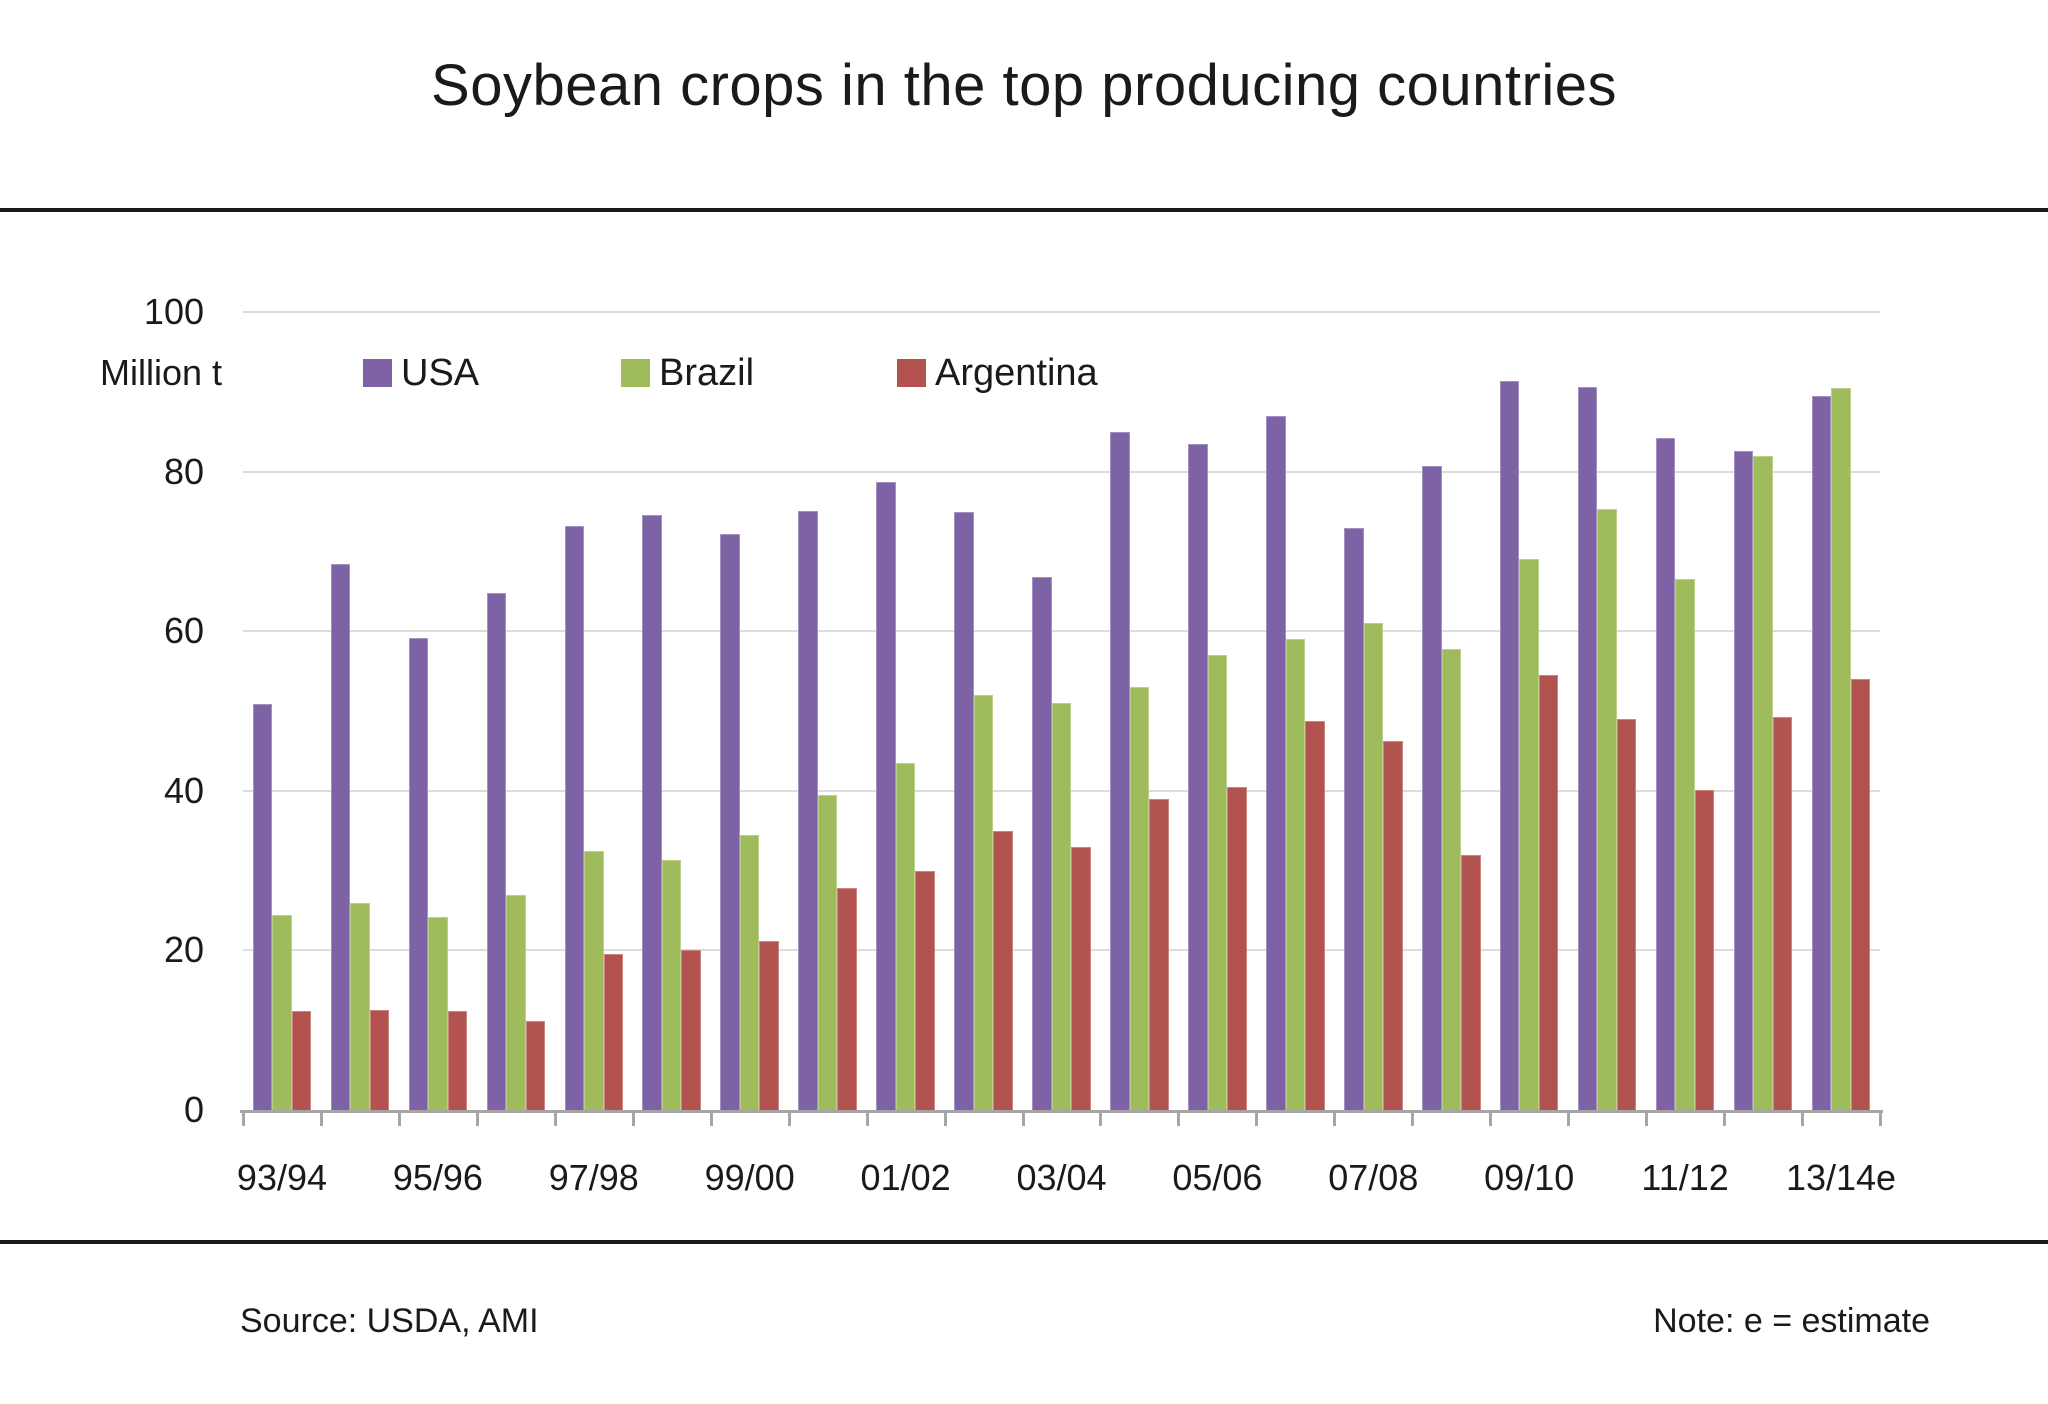 The image size is (2048, 1404). I want to click on bar-brazil-94/95, so click(360, 1006).